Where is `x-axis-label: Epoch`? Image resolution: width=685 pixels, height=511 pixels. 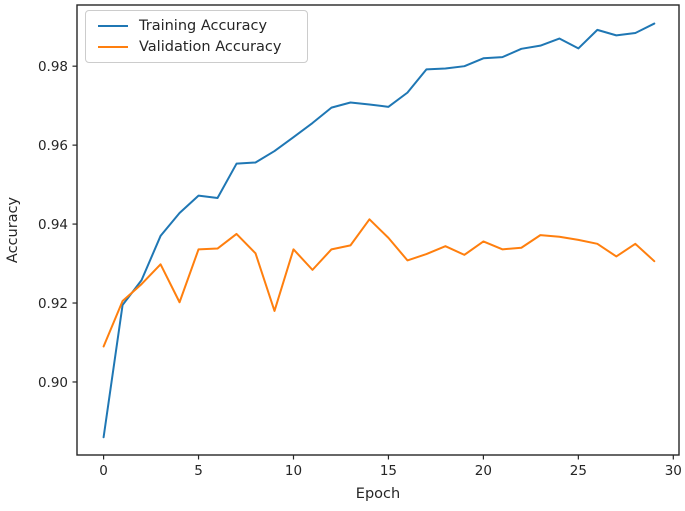
x-axis-label: Epoch is located at coordinates (378, 494).